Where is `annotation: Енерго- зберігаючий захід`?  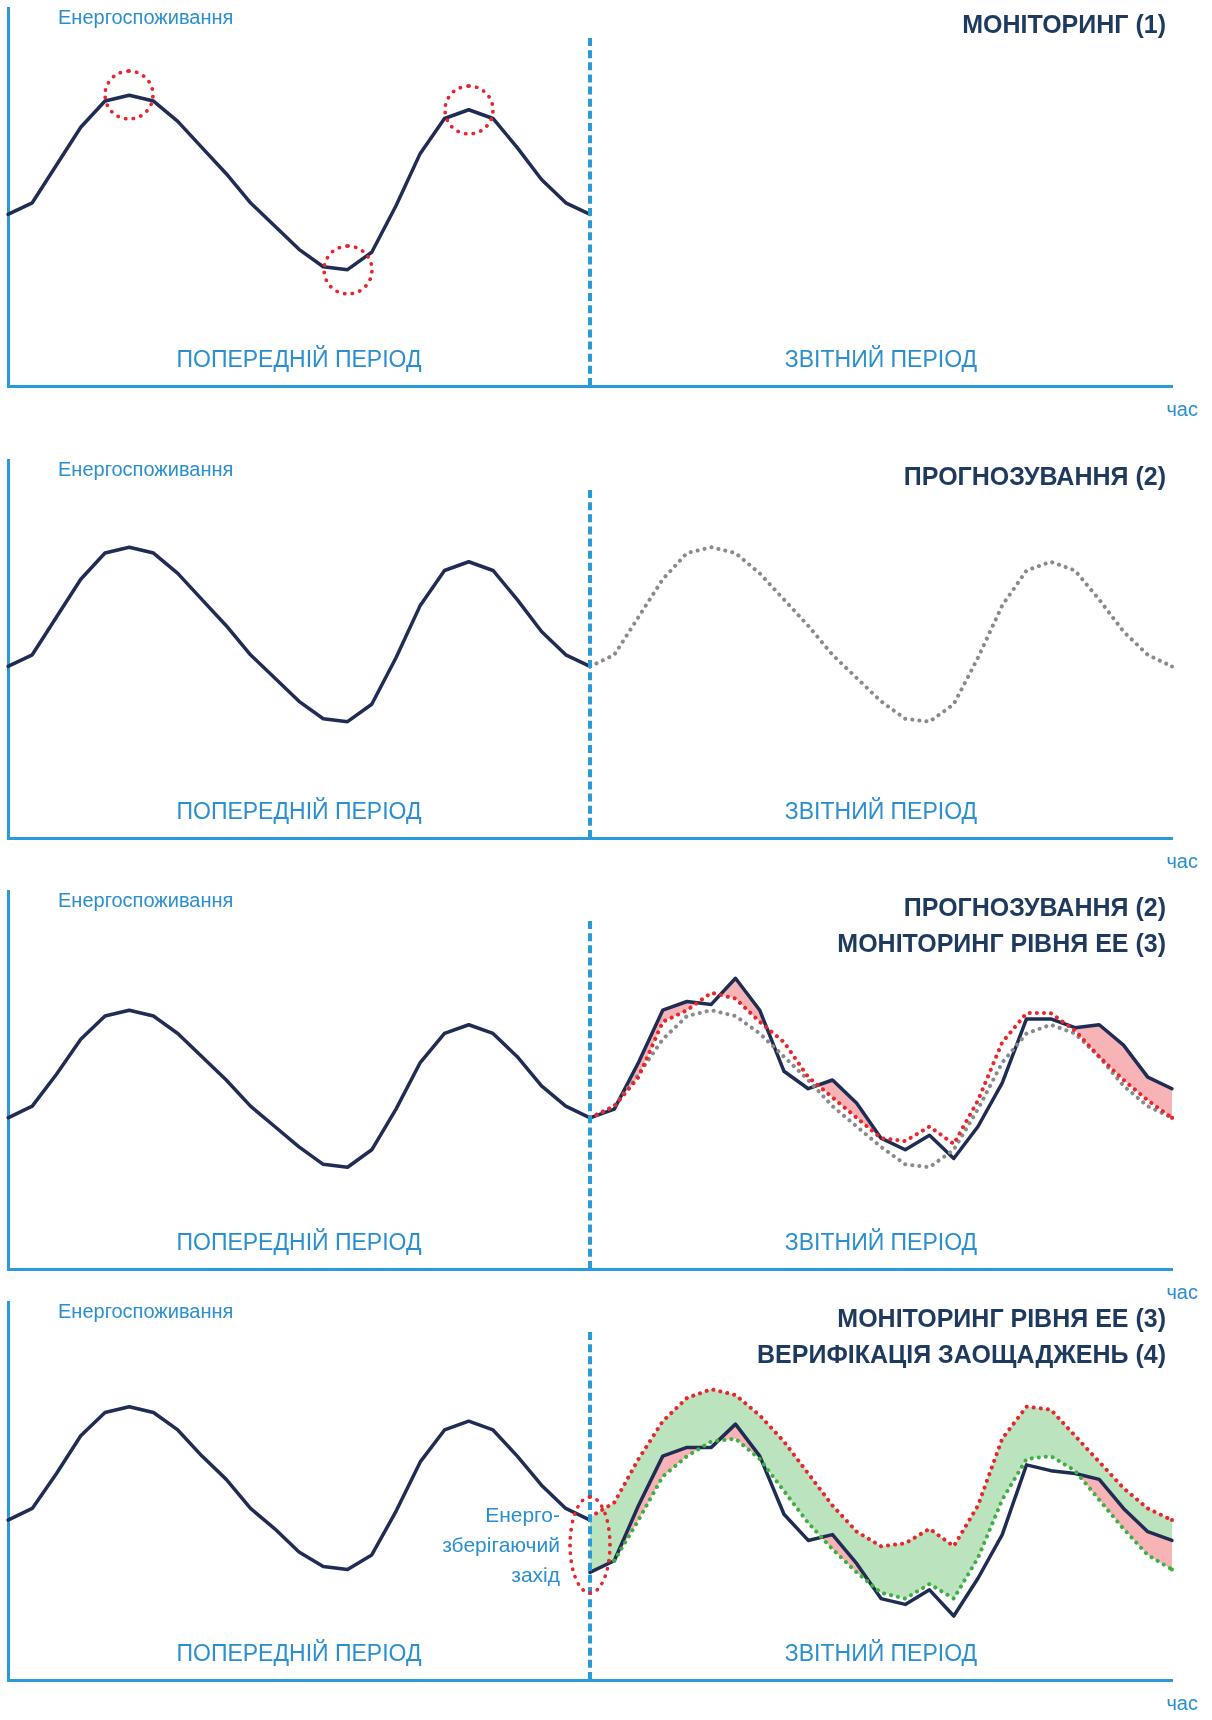
annotation: Енерго- зберігаючий захід is located at coordinates (501, 1544).